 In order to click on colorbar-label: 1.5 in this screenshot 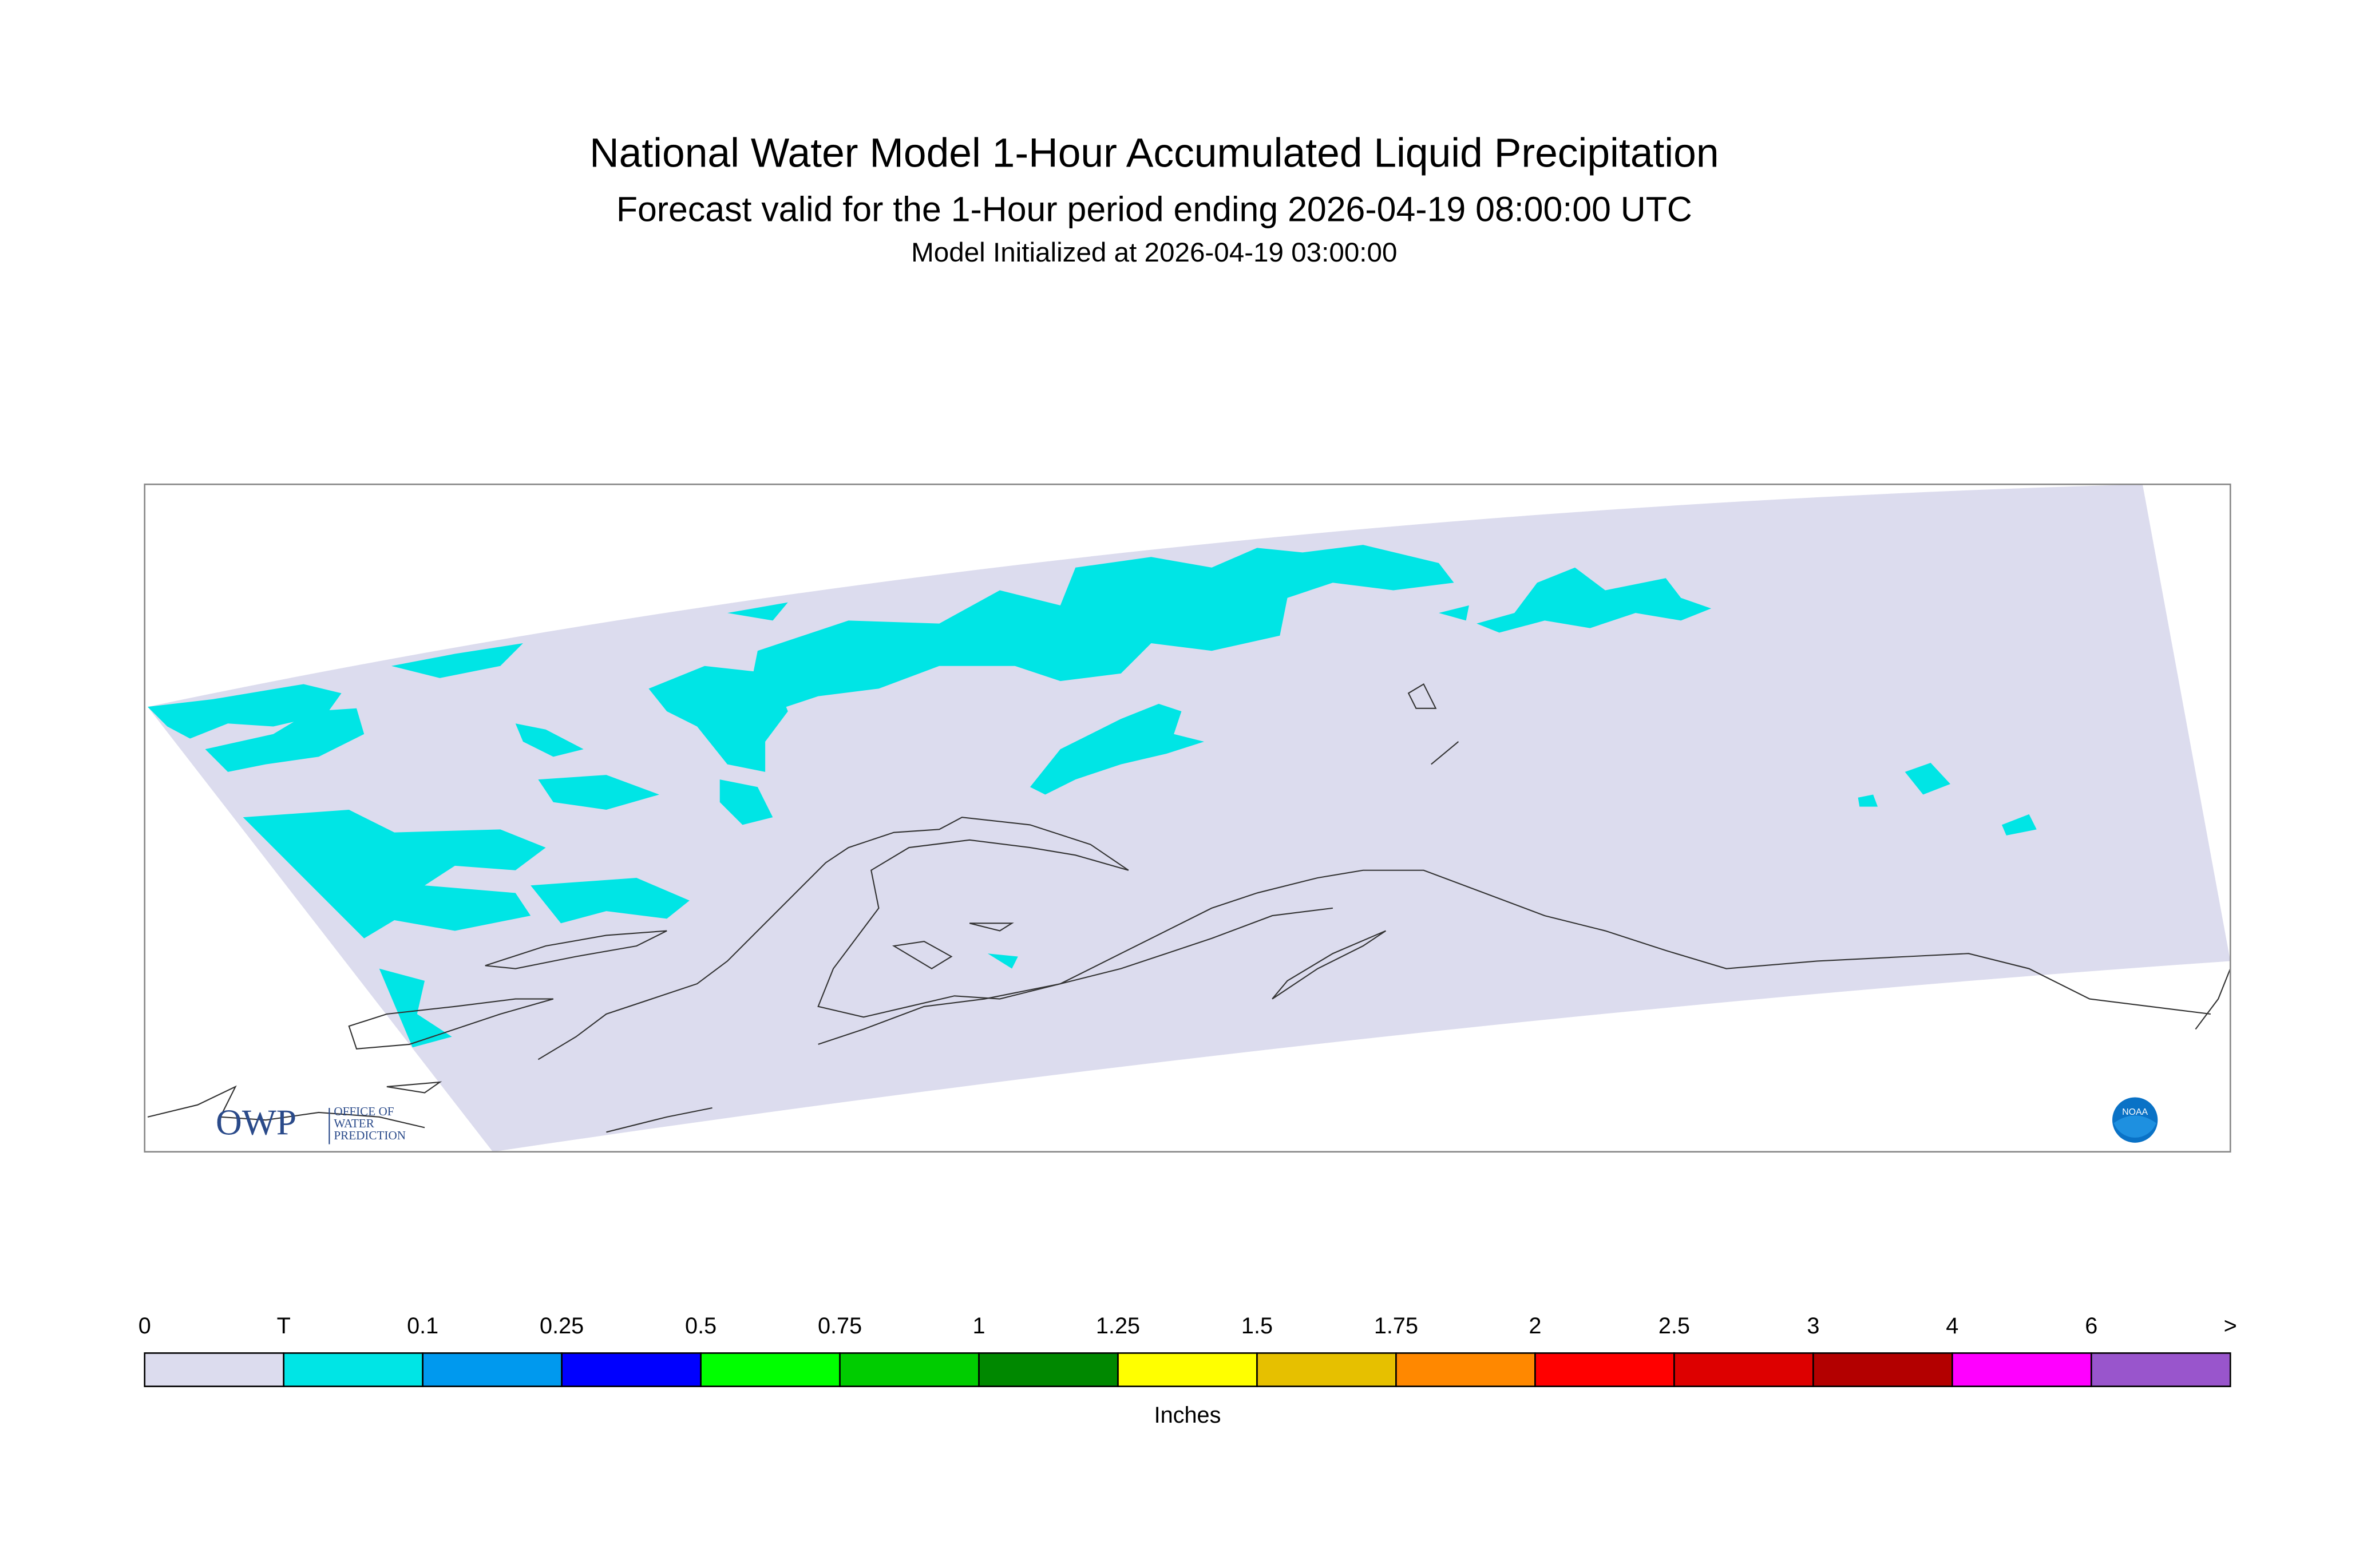, I will do `click(1257, 1326)`.